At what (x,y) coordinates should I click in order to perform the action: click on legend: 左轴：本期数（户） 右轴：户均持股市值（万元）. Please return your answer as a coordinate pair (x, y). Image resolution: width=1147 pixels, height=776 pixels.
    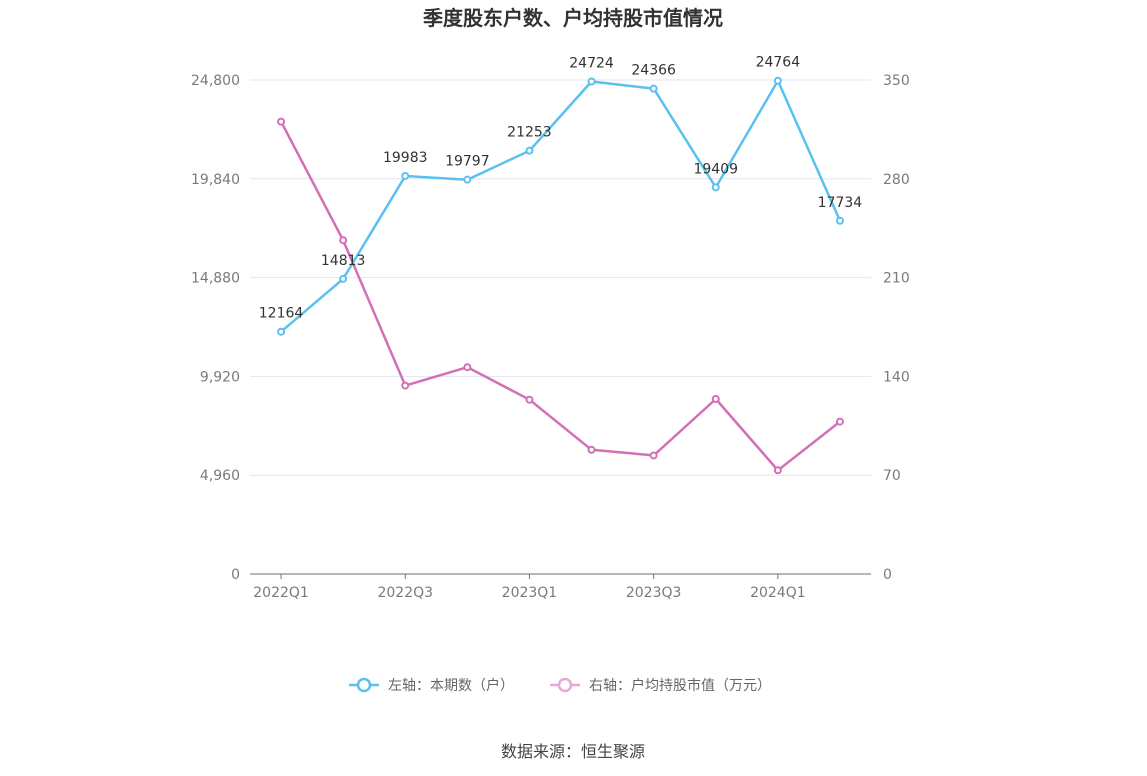
    Looking at the image, I should click on (560, 685).